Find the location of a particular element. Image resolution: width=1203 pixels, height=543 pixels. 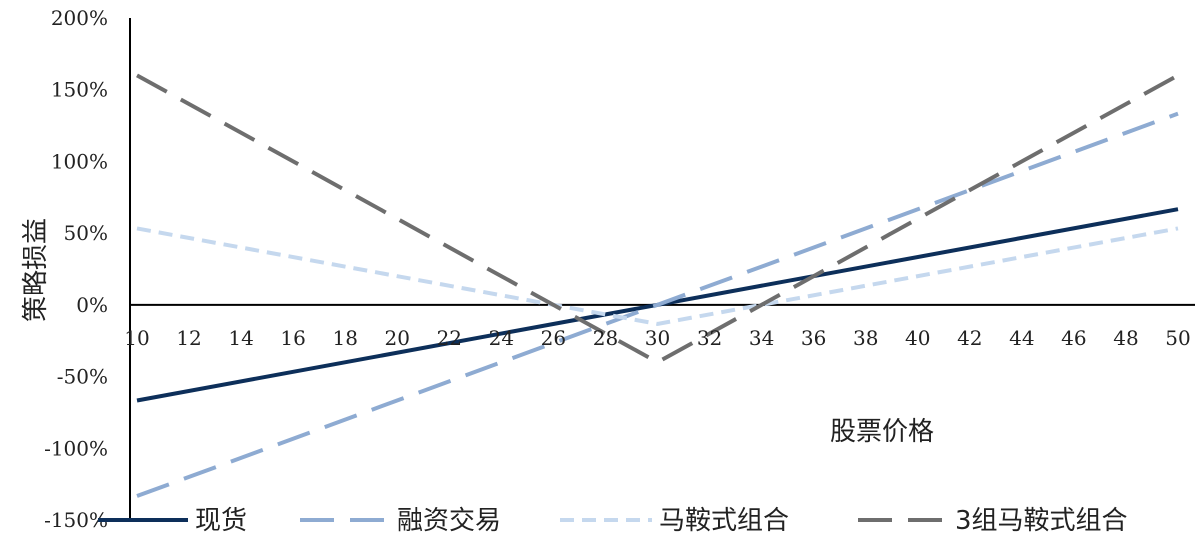

y-tick-label: 50% is located at coordinates (86, 233).